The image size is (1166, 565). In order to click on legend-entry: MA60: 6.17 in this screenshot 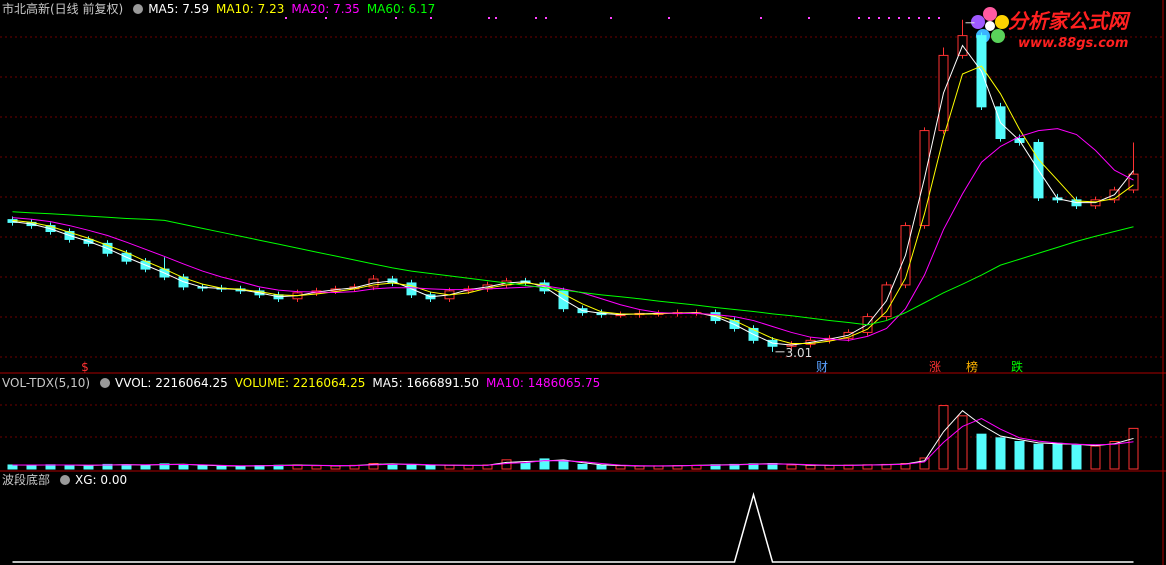, I will do `click(401, 9)`.